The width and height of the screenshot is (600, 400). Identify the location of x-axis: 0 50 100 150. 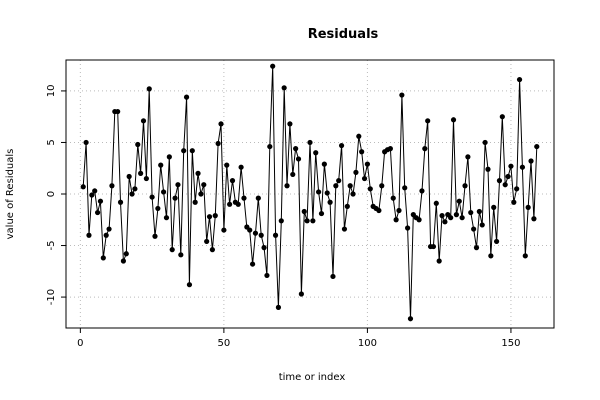
(298, 338).